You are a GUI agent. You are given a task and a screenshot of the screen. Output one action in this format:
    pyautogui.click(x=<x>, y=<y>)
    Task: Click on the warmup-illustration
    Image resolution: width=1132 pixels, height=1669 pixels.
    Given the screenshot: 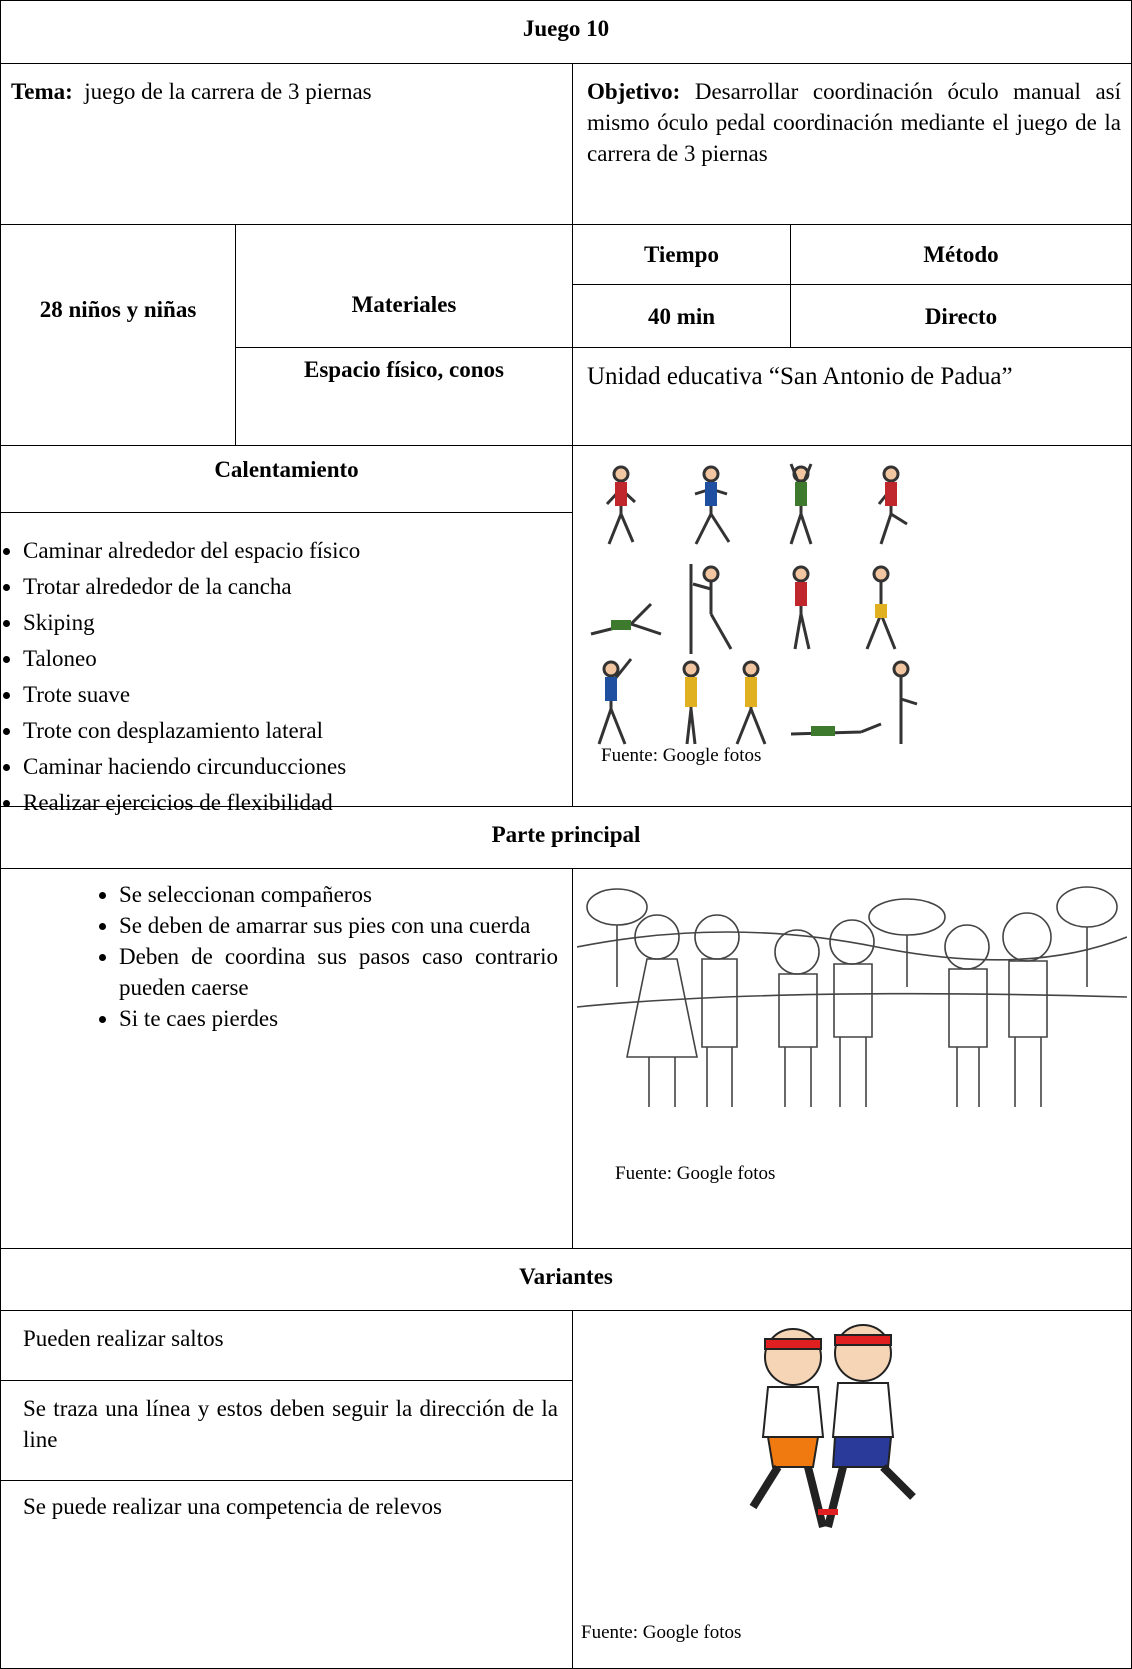 What is the action you would take?
    pyautogui.click(x=754, y=604)
    